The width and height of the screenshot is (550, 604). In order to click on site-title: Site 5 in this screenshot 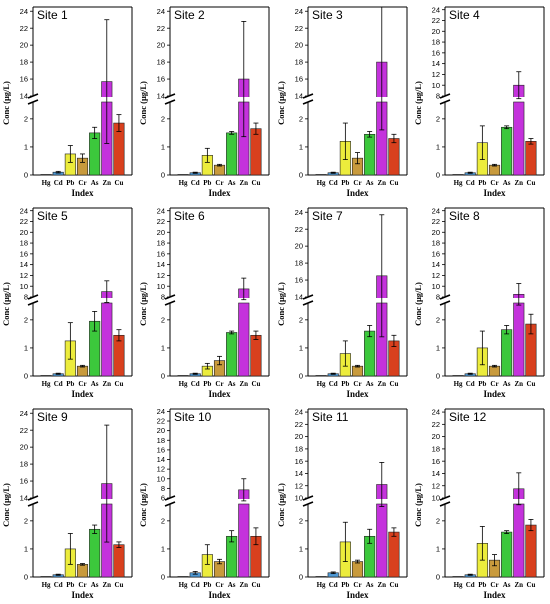, I will do `click(52, 216)`.